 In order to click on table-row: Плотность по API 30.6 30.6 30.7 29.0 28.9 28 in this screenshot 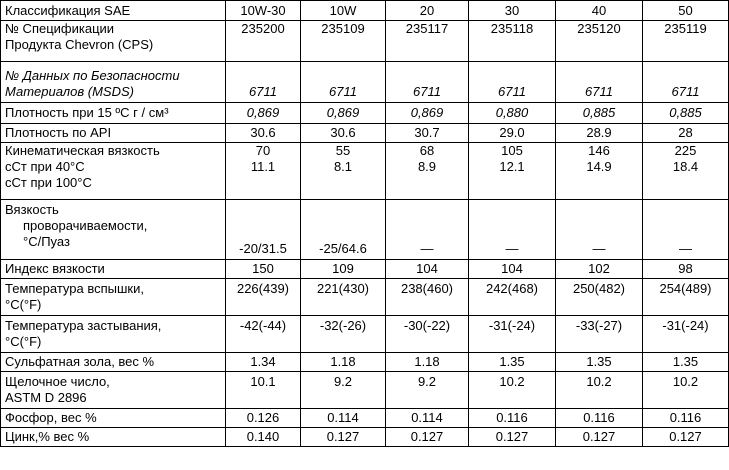, I will do `click(364, 133)`.